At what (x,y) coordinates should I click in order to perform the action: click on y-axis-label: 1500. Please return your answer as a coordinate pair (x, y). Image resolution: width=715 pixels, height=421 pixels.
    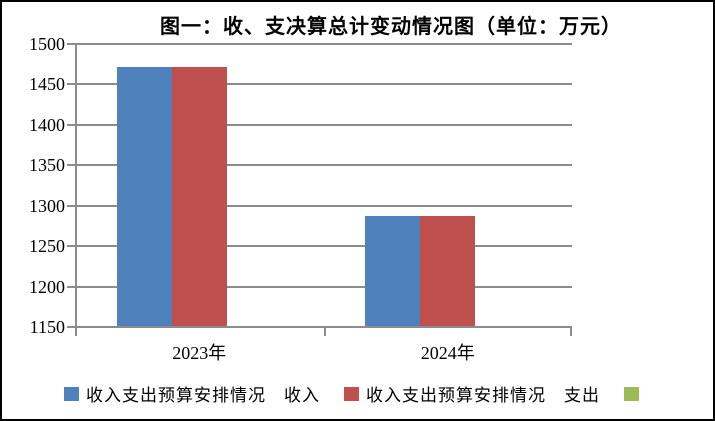
    Looking at the image, I should click on (47, 44).